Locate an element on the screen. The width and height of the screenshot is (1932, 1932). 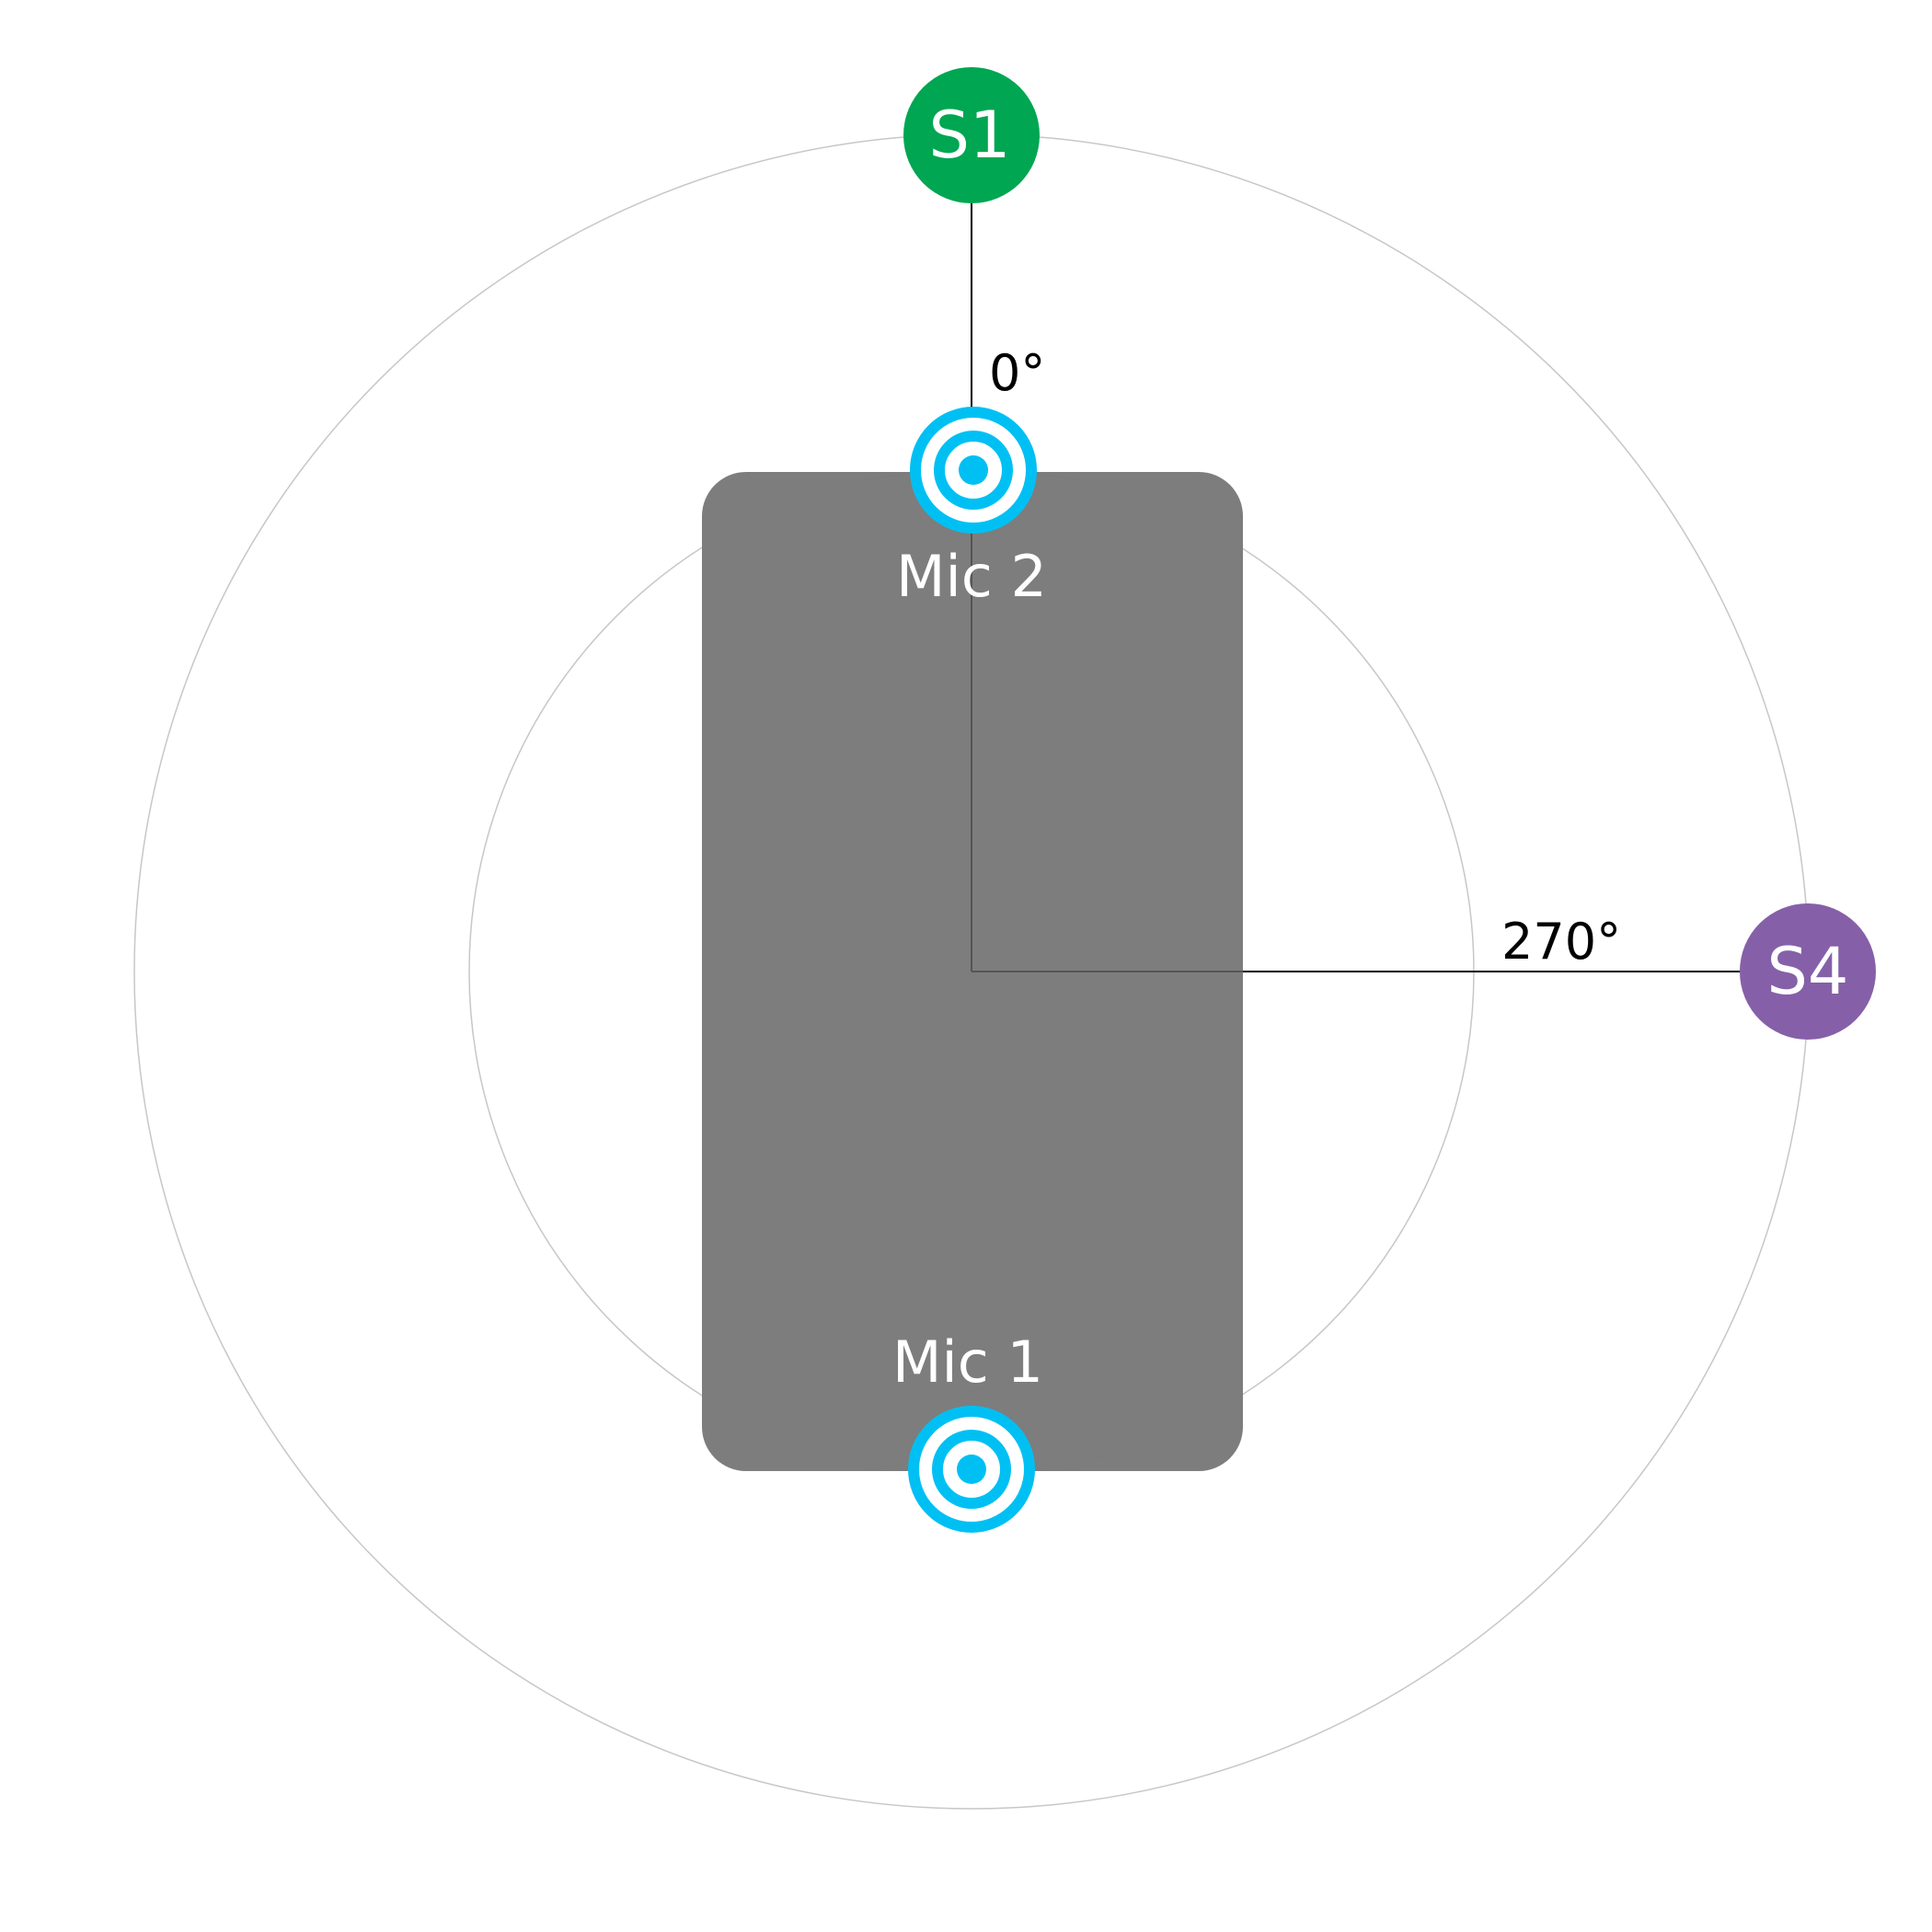
mic-1-label: Mic 1 is located at coordinates (968, 1362).